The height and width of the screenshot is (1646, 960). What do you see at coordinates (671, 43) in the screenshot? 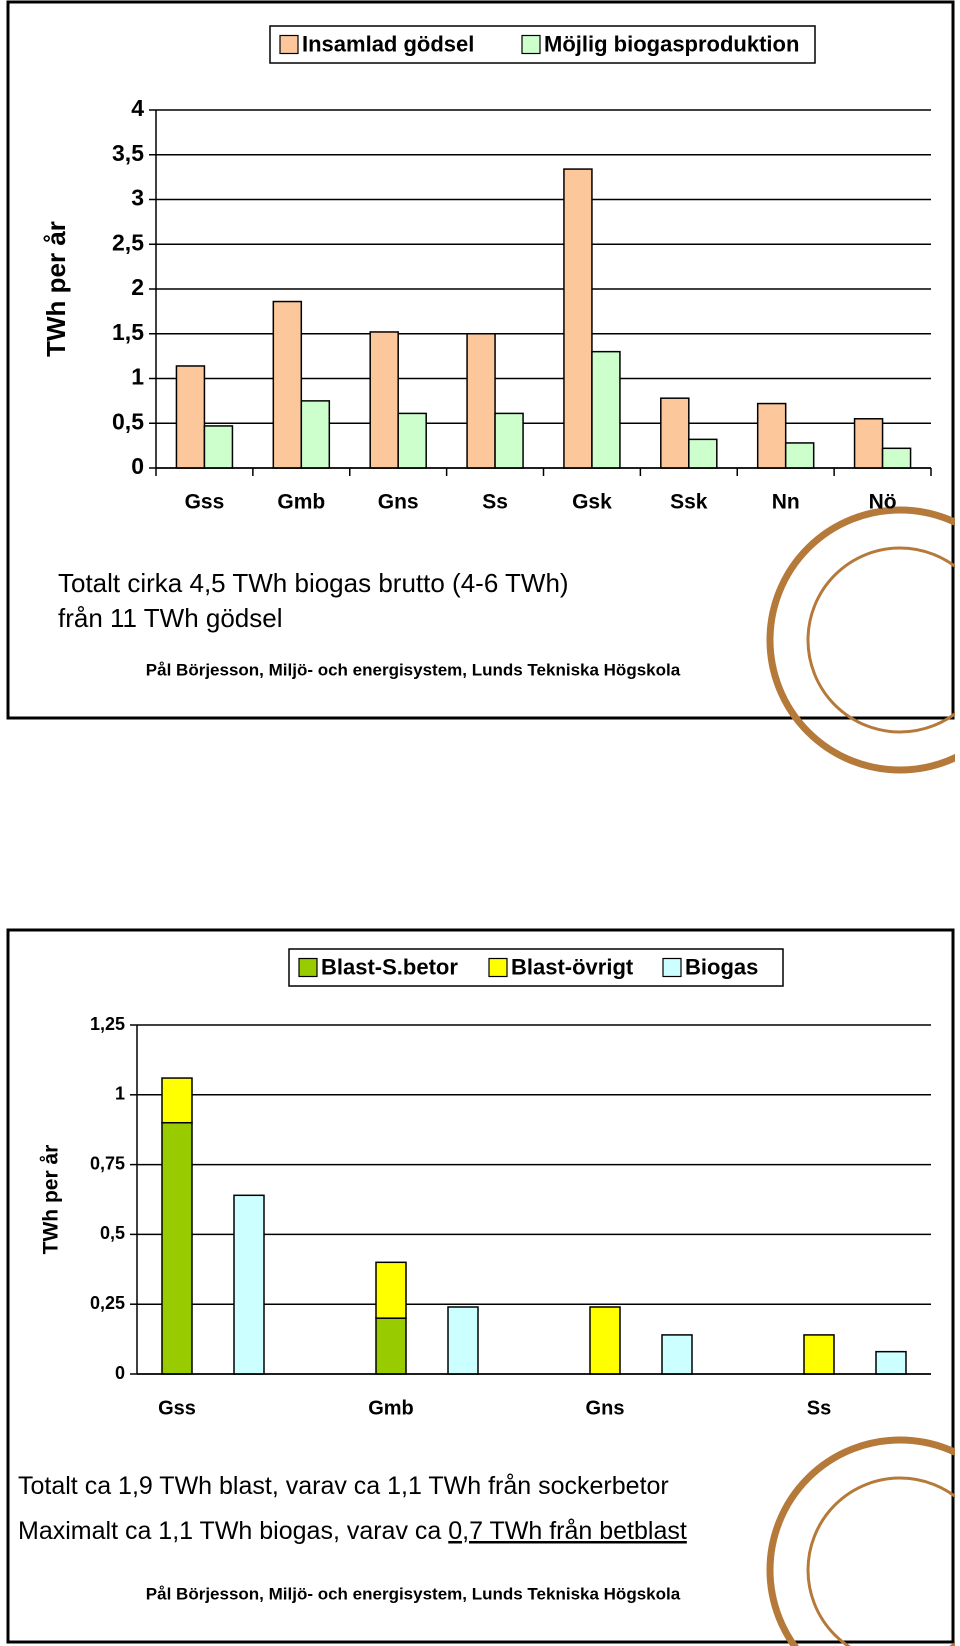
I see `legend-label: Möjlig biogasproduktion` at bounding box center [671, 43].